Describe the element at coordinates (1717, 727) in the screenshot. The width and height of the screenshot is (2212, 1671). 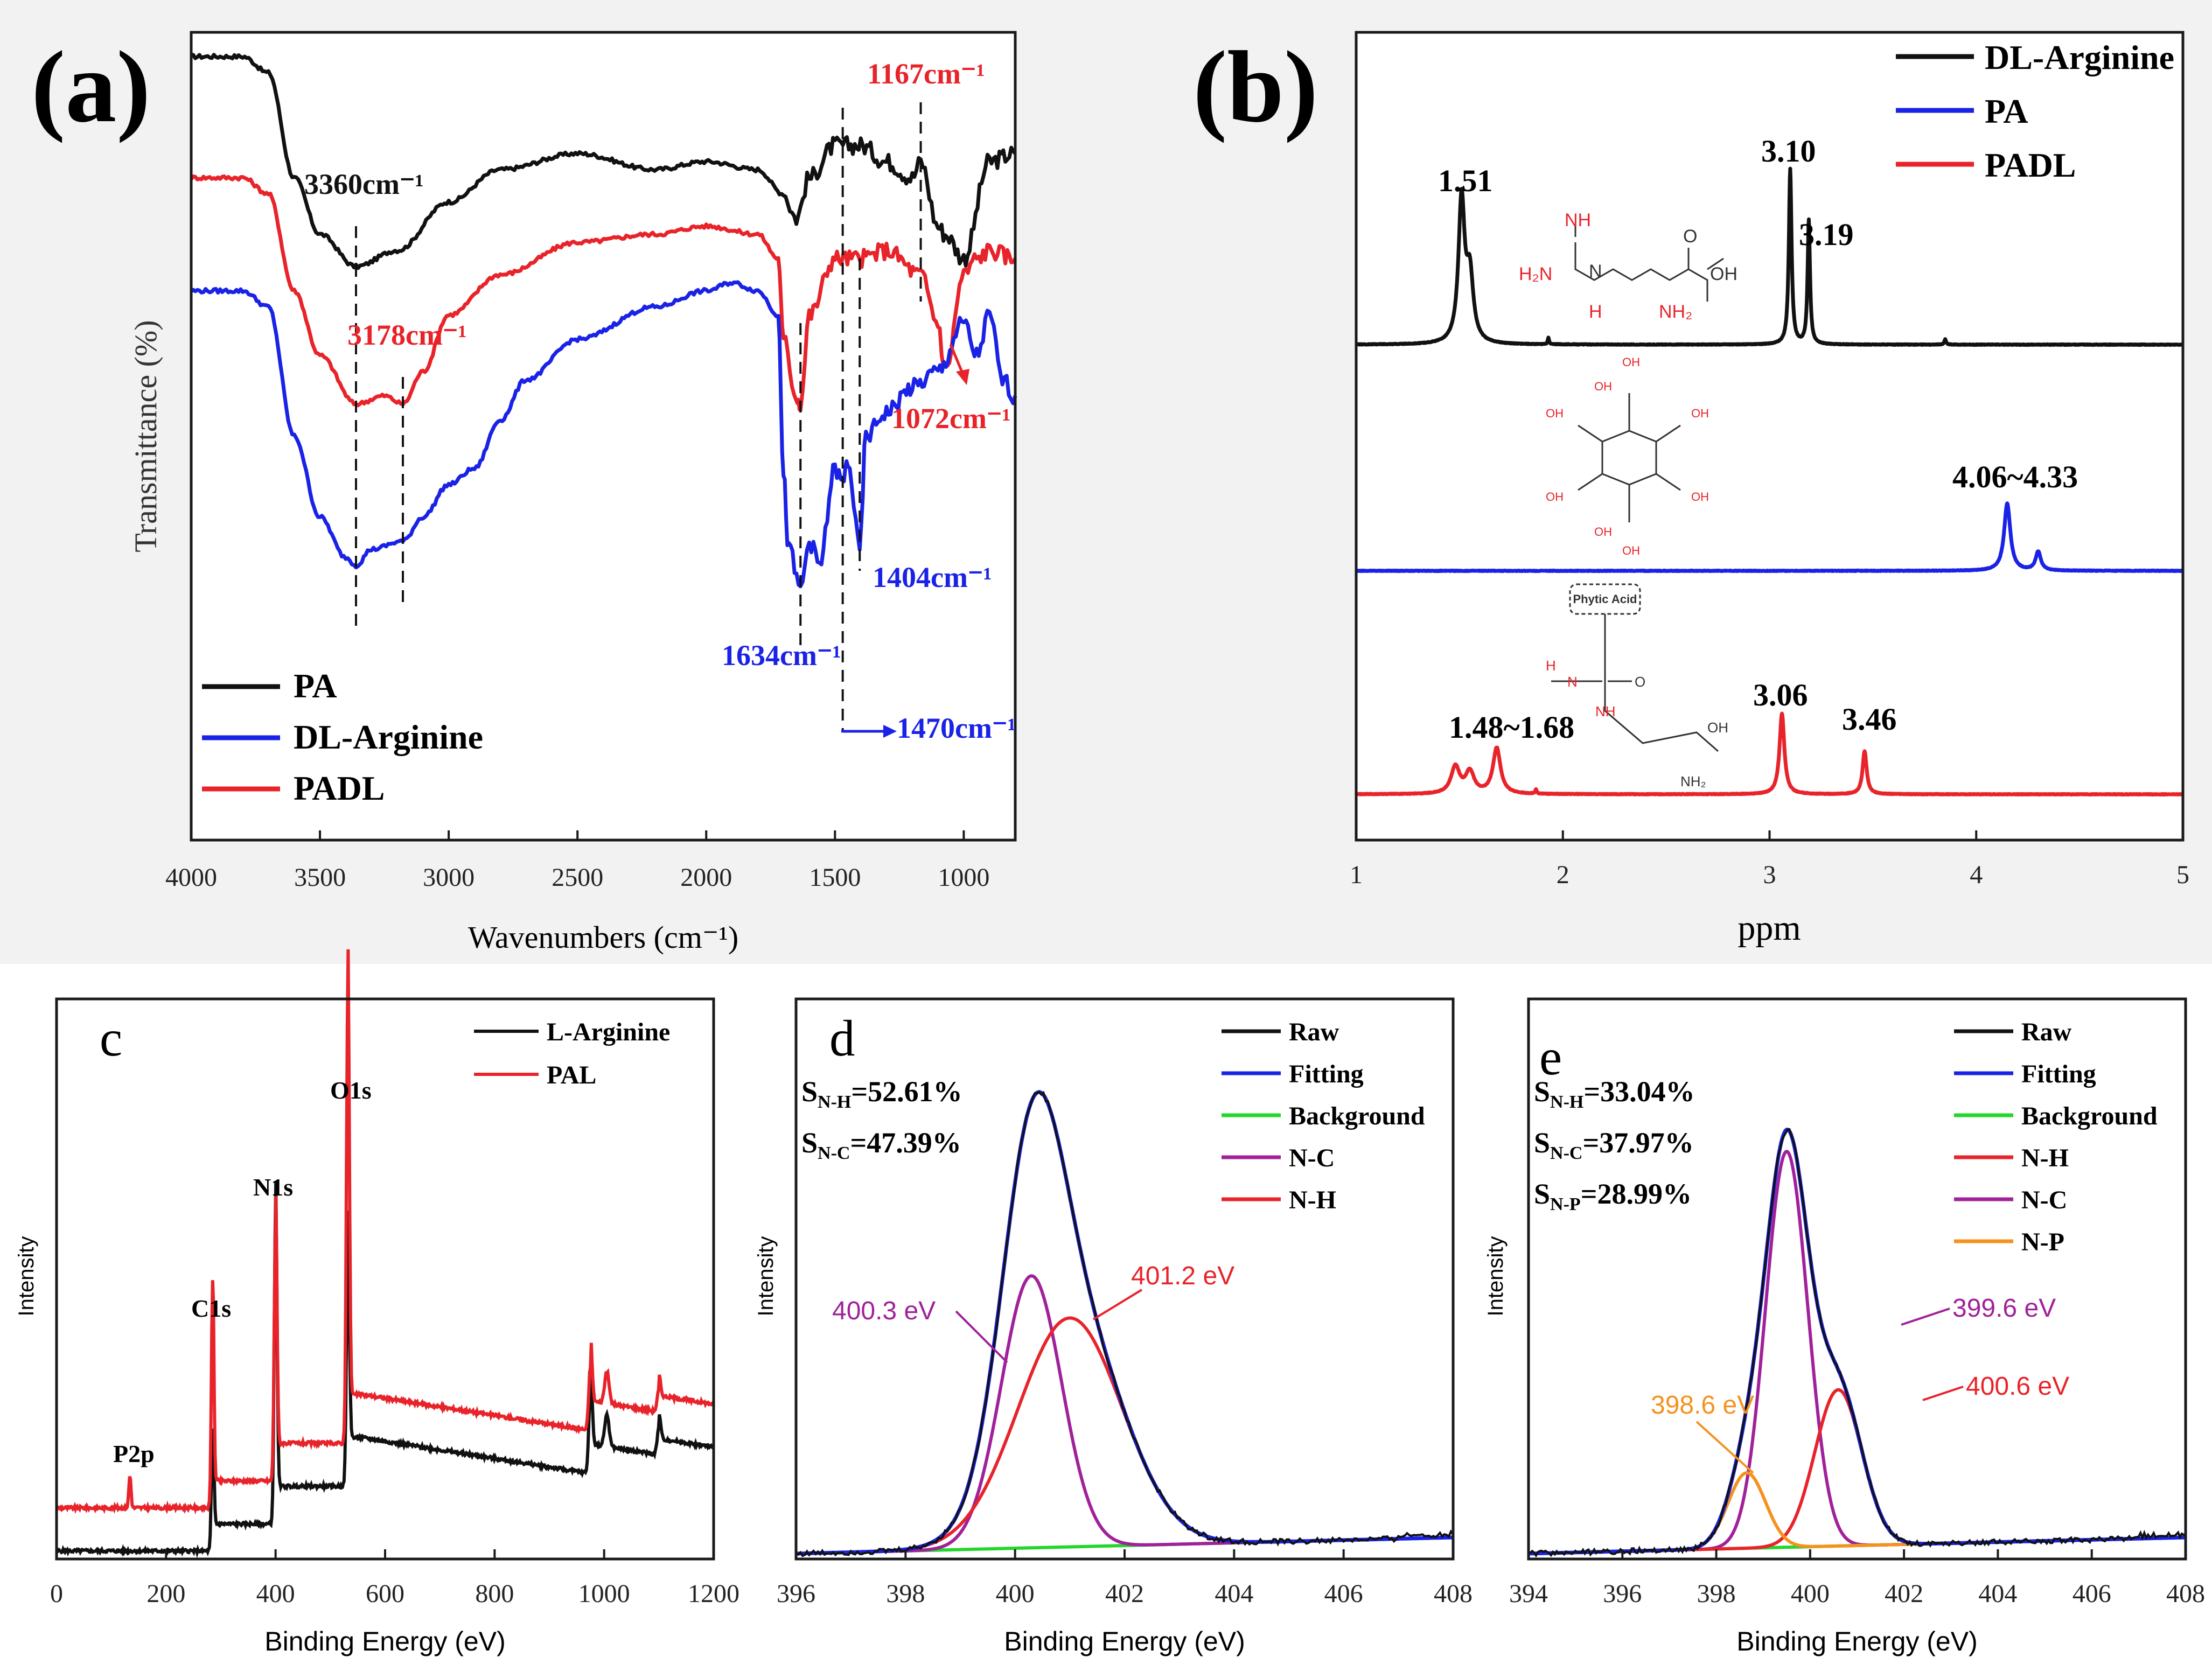
I see `padl-oh: OH` at that location.